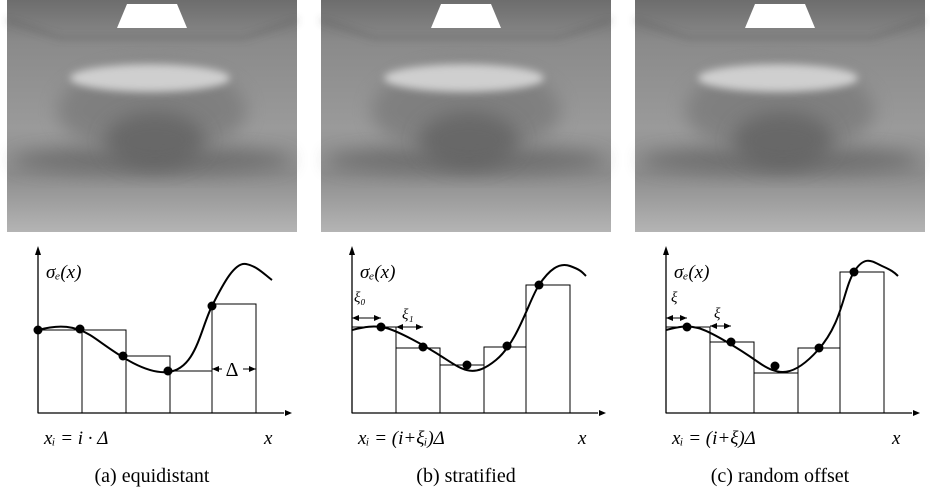 This screenshot has height=491, width=930. I want to click on caption: (a) equidistant, so click(152, 476).